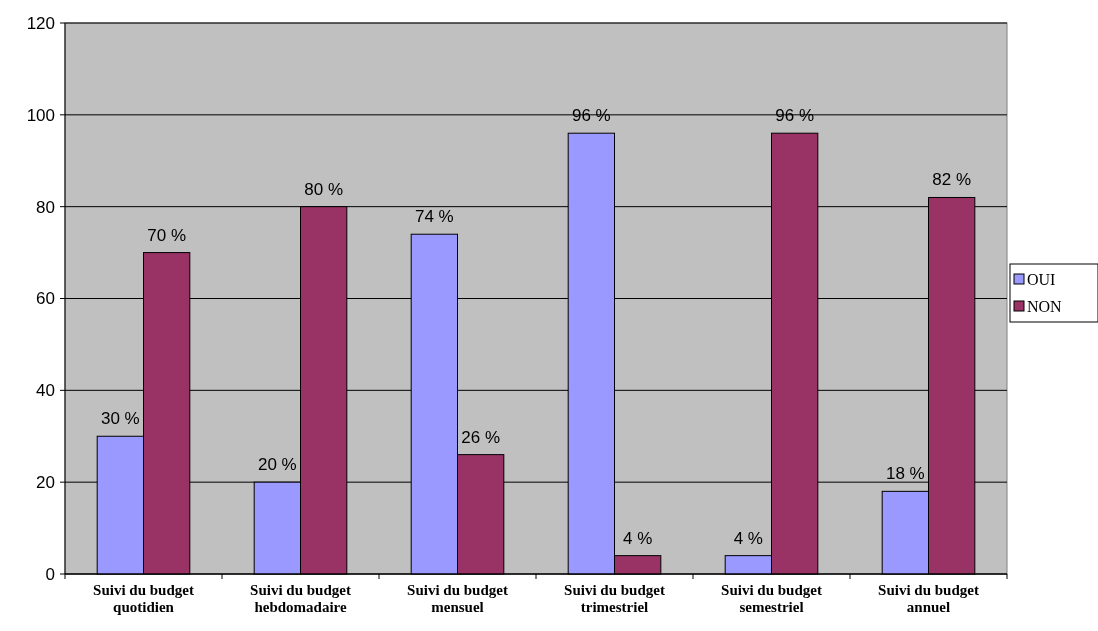 The height and width of the screenshot is (631, 1098). I want to click on data-label: 26 %, so click(481, 437).